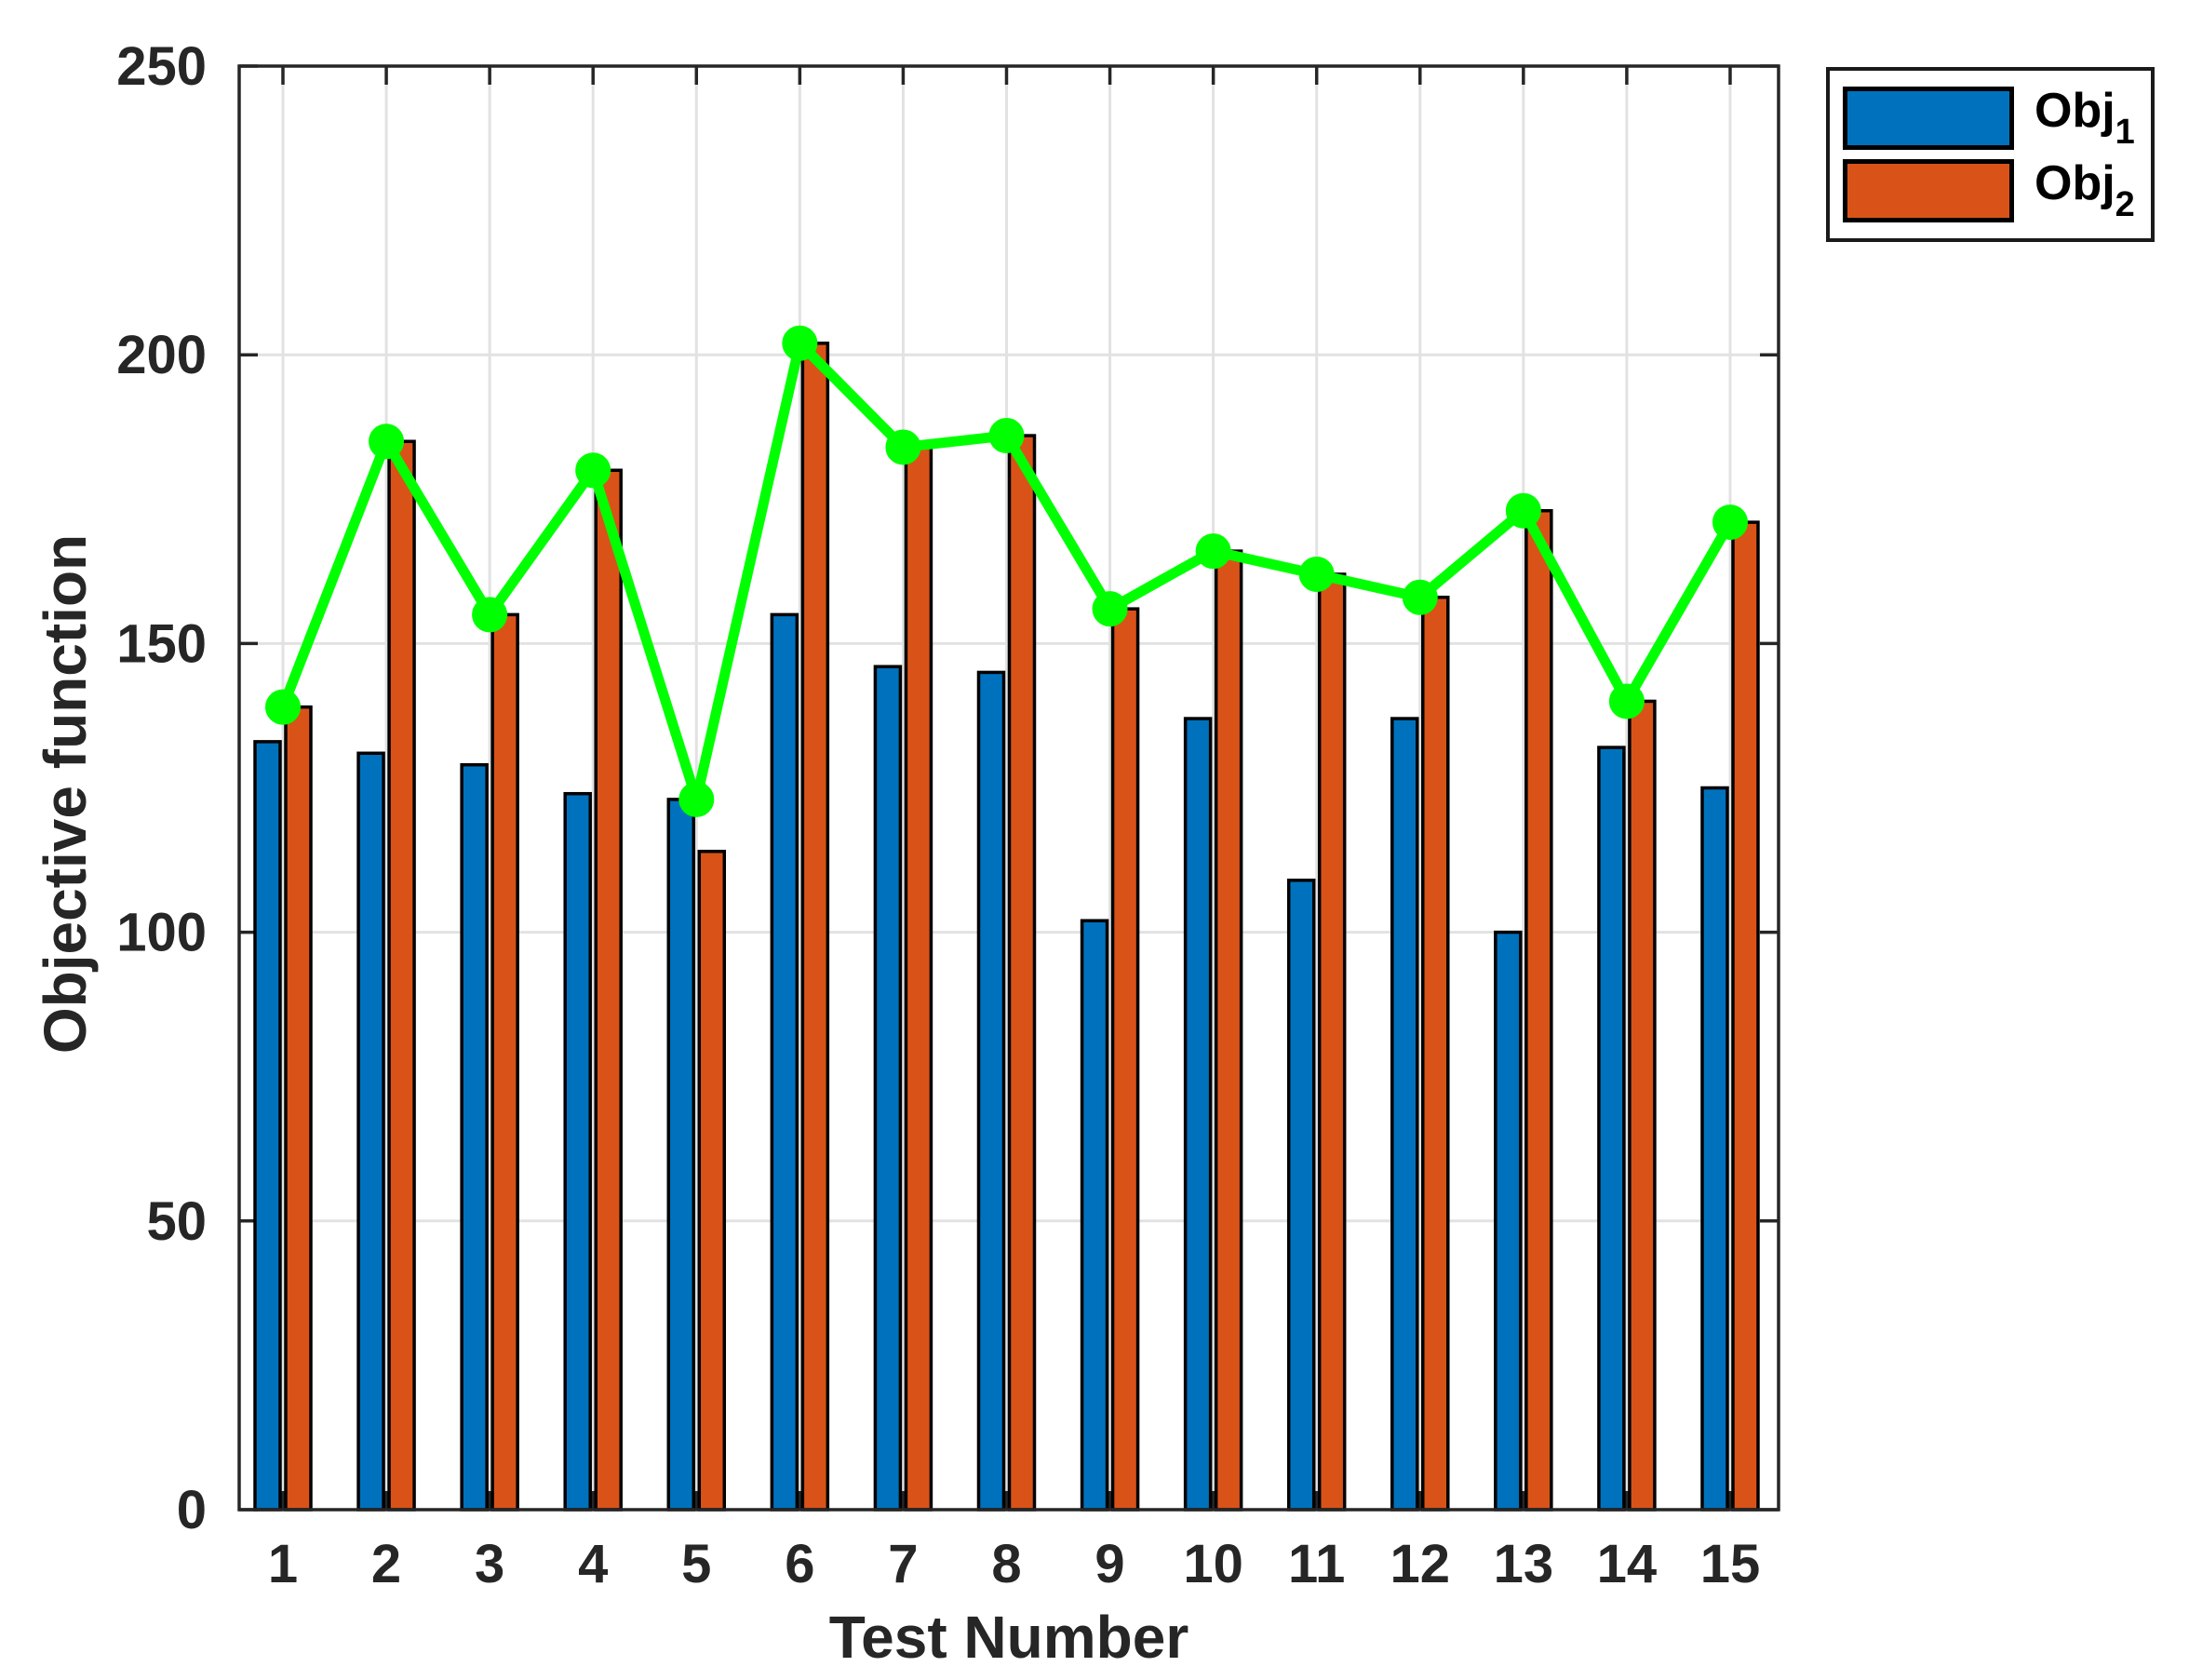 This screenshot has height=1680, width=2189. What do you see at coordinates (192, 1510) in the screenshot?
I see `y-tick-label: 0` at bounding box center [192, 1510].